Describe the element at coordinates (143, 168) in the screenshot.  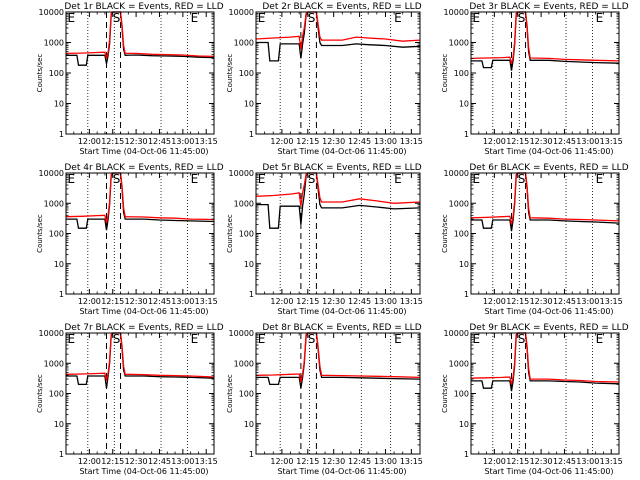
I see `panel-title: Det 4r BLACK = Events, RED = LLD` at that location.